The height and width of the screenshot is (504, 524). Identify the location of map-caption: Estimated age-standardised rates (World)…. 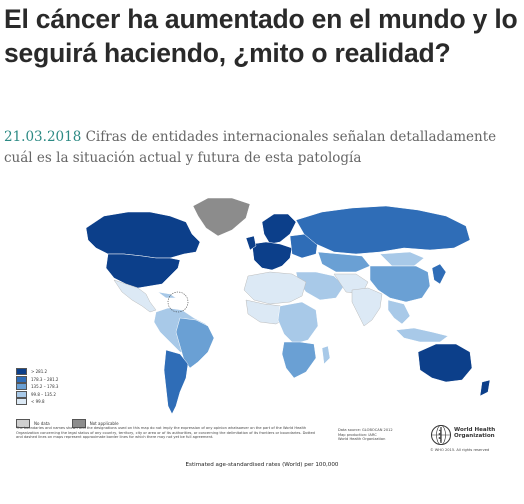
(262, 465).